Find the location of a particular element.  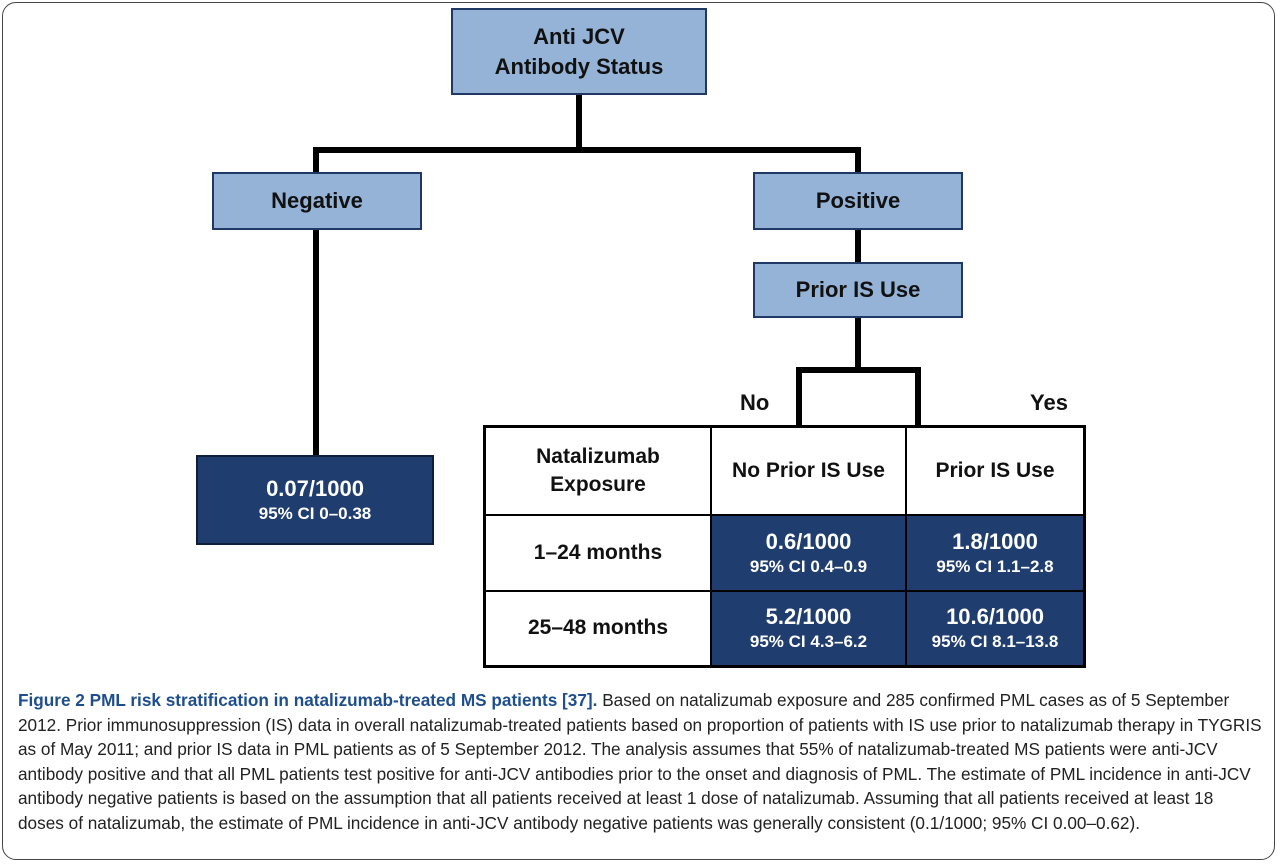

node-text: Anti JCV is located at coordinates (579, 36).